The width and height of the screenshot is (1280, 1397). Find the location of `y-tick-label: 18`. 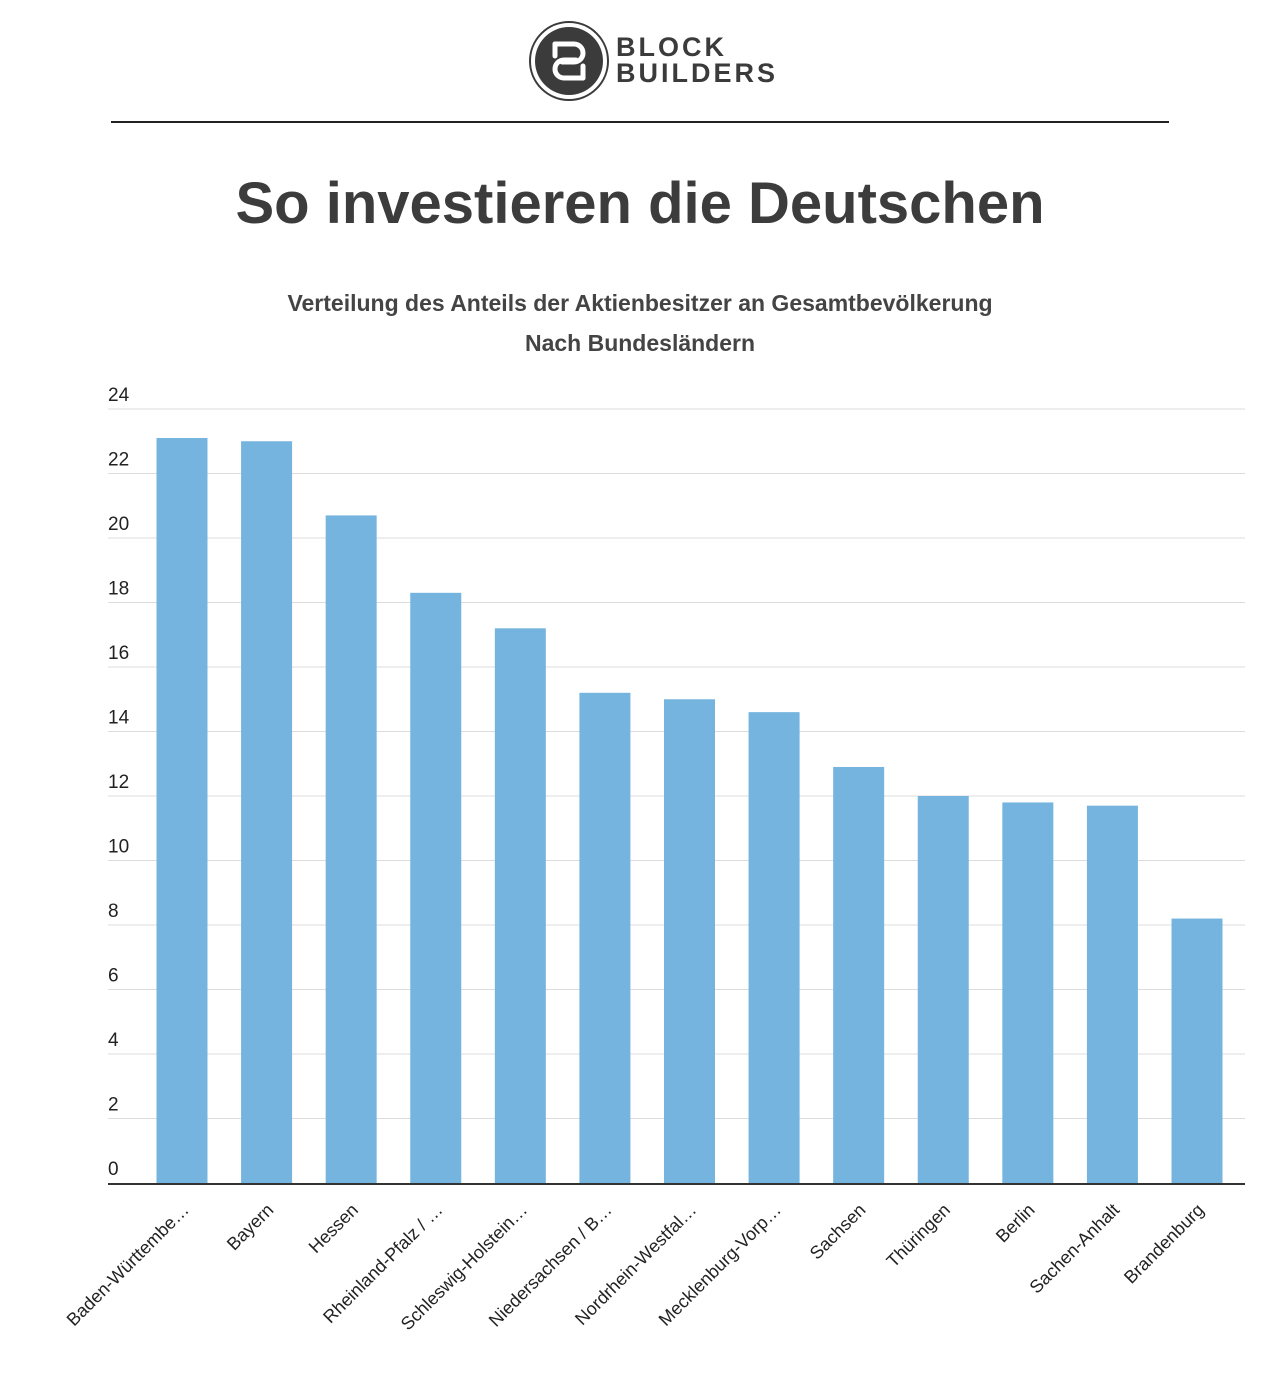

y-tick-label: 18 is located at coordinates (118, 589).